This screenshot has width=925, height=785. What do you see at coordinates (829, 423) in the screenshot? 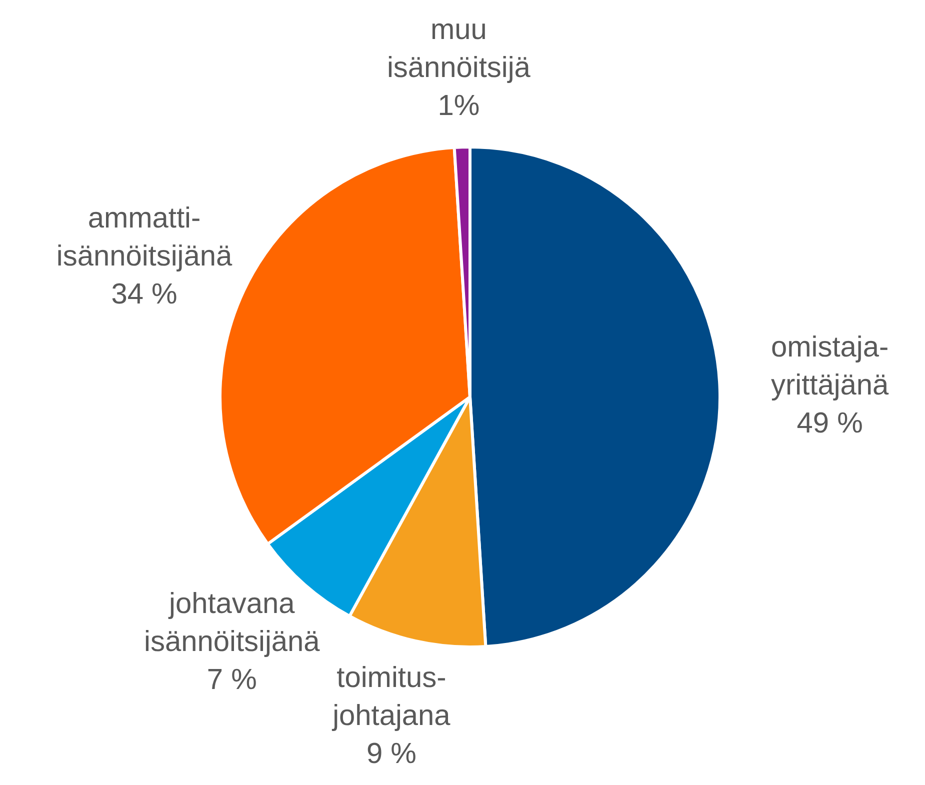
I see `data-label: 49 %` at bounding box center [829, 423].